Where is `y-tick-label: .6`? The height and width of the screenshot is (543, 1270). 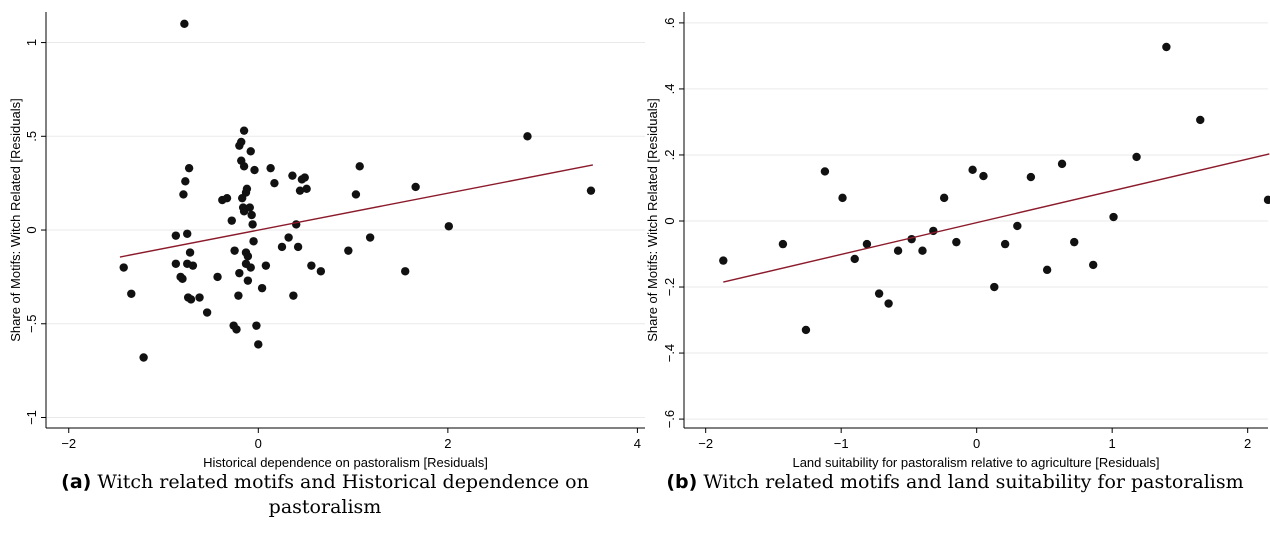 y-tick-label: .6 is located at coordinates (669, 22).